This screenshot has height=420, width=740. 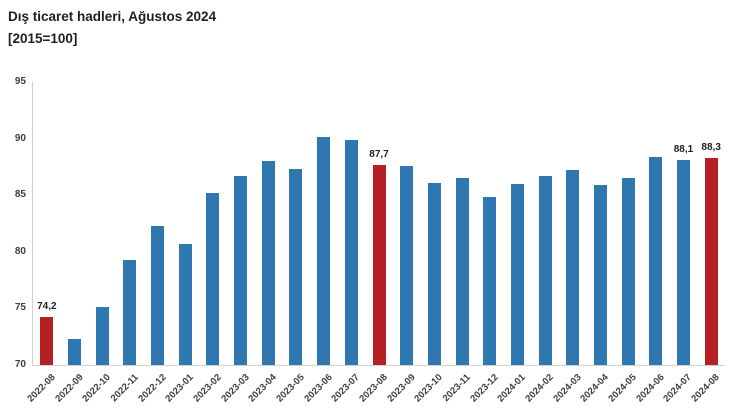 What do you see at coordinates (20, 308) in the screenshot?
I see `y-tick-label-75: 75` at bounding box center [20, 308].